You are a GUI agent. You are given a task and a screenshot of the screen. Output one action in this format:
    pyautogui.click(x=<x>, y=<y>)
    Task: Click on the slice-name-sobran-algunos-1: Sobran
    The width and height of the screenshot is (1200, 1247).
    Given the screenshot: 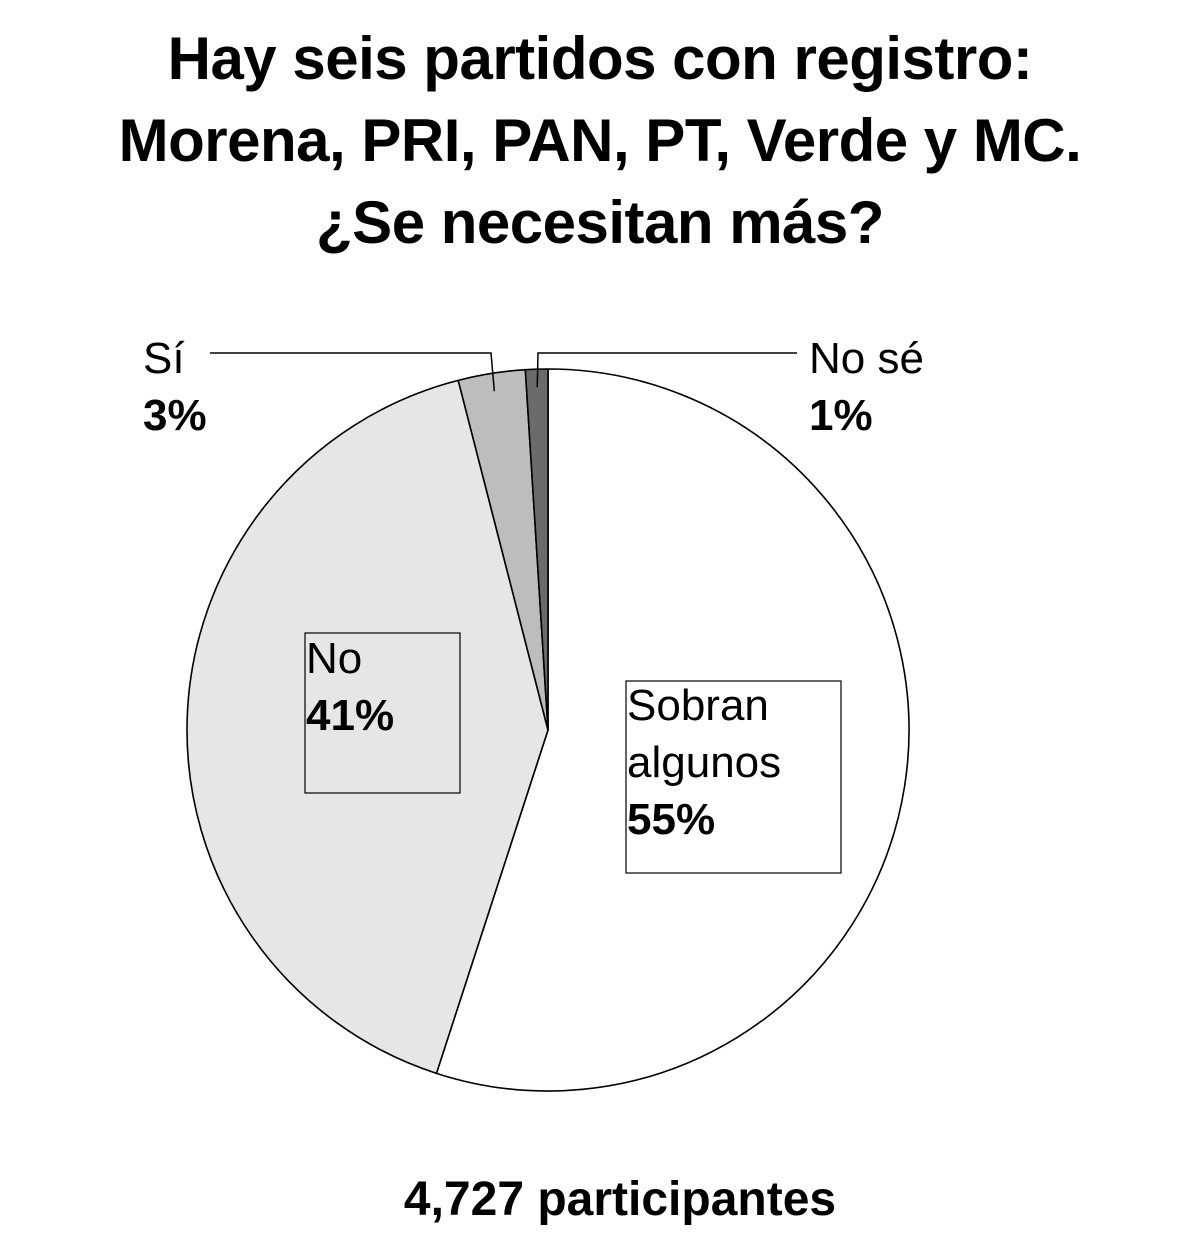 What is the action you would take?
    pyautogui.click(x=698, y=705)
    